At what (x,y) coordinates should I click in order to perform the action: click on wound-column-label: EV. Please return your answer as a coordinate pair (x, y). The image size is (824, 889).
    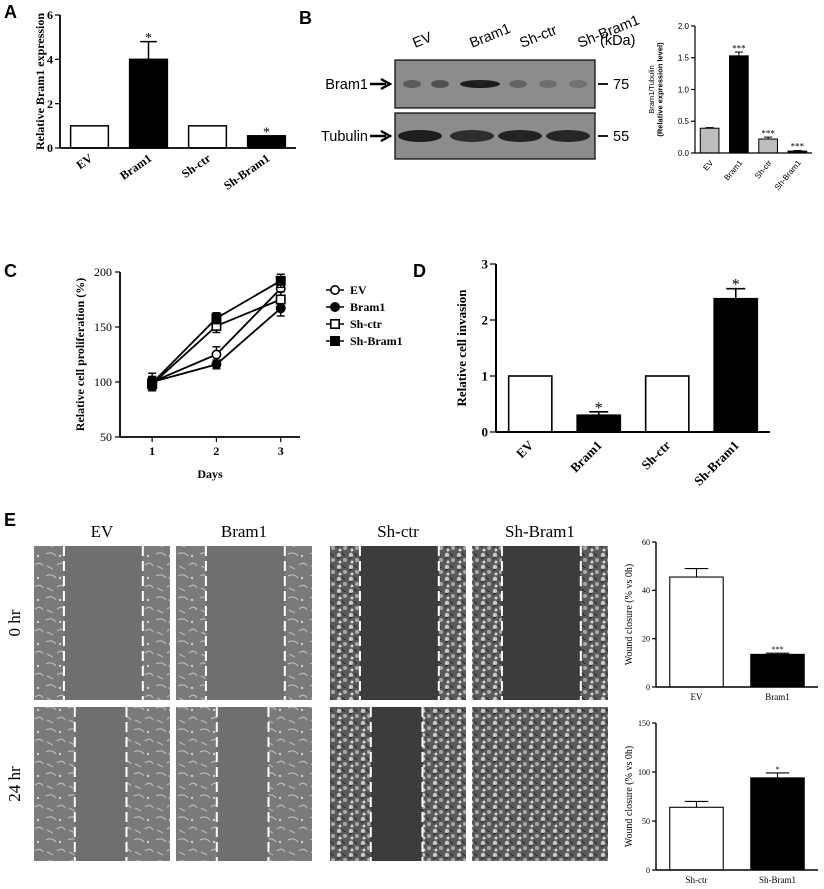
    Looking at the image, I should click on (102, 531).